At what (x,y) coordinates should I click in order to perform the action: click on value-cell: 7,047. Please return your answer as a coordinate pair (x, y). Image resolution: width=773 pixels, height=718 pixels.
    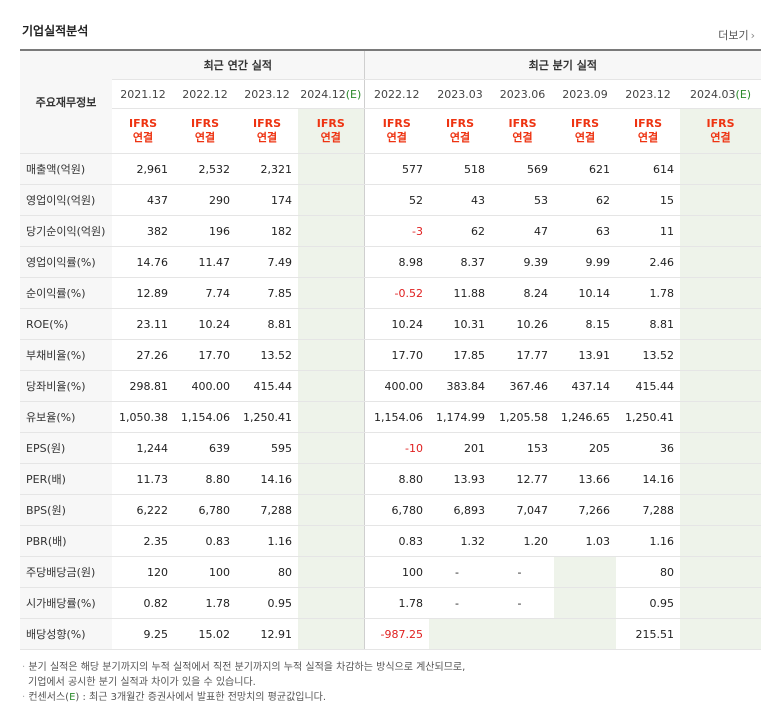
    Looking at the image, I should click on (523, 510).